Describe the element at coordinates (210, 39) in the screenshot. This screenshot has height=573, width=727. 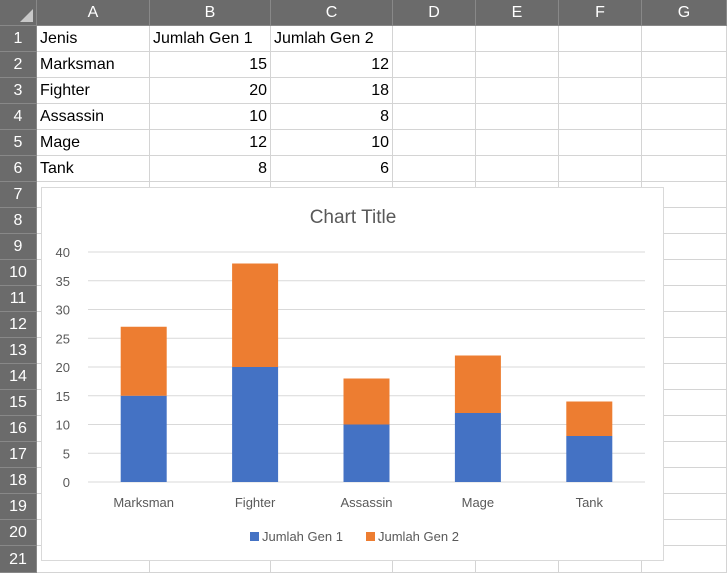
I see `cell-b1: Jumlah Gen 1` at that location.